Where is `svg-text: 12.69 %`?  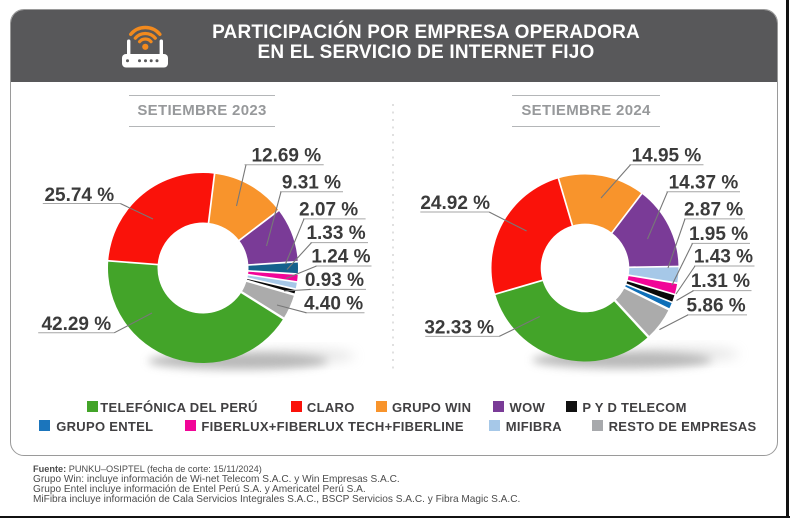 svg-text: 12.69 % is located at coordinates (286, 156).